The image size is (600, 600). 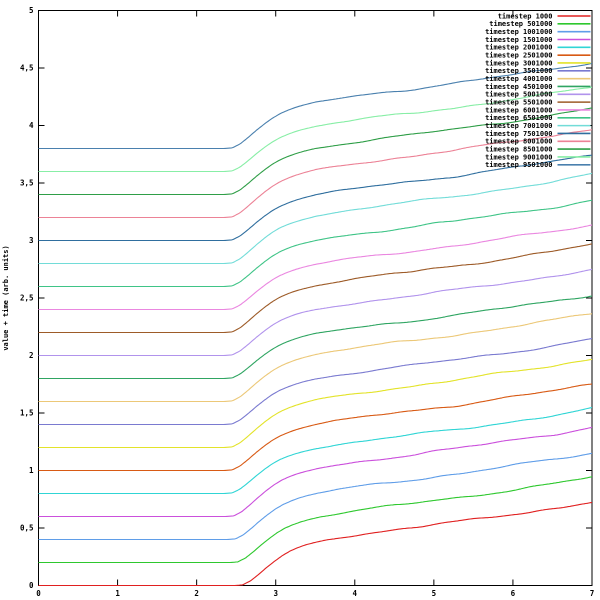 I want to click on x-tick-label: 0, so click(x=38, y=593).